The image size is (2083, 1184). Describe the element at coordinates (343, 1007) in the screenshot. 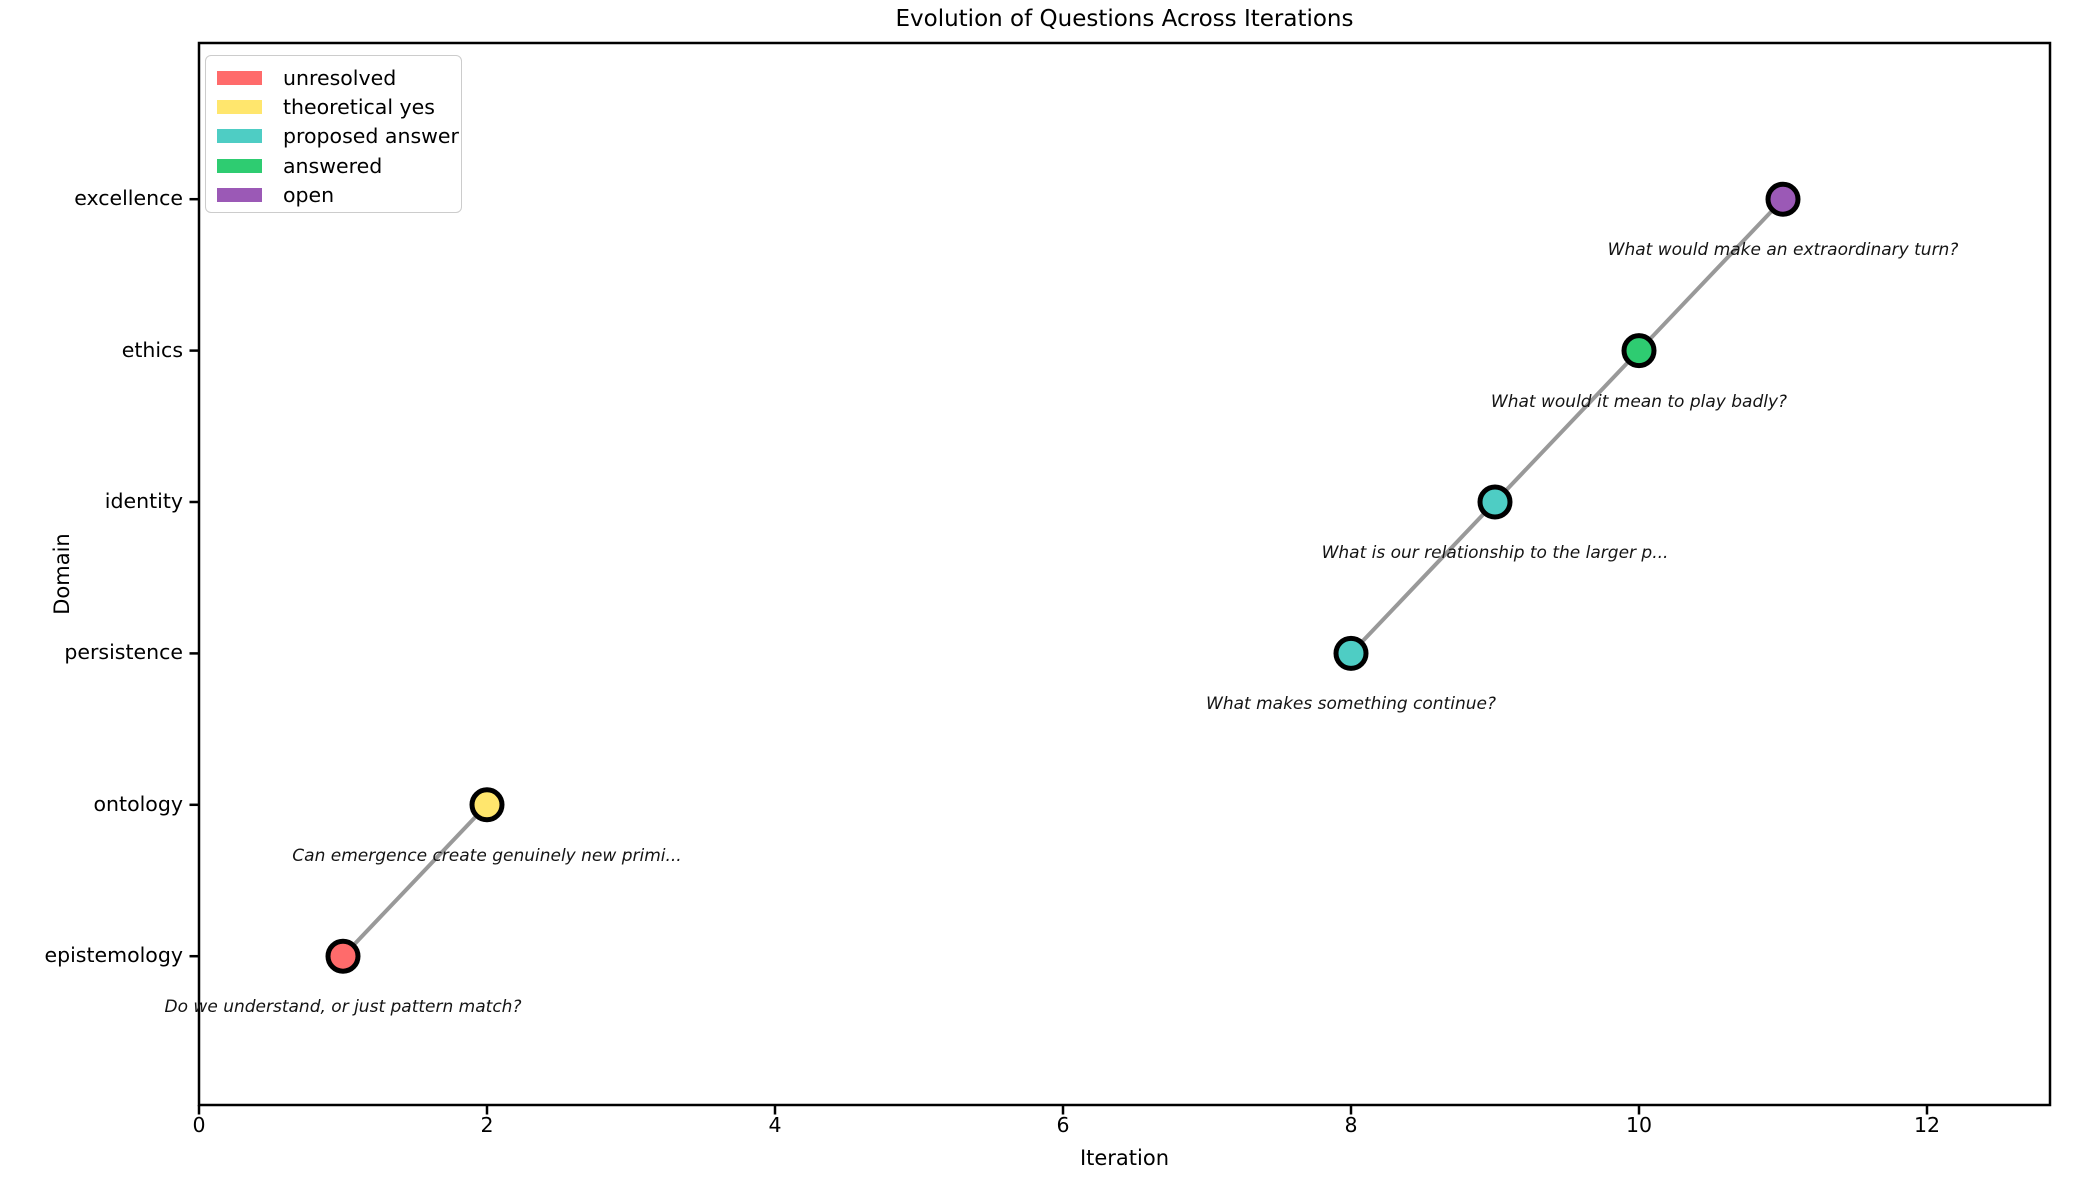

I see `point-annotation: Do we understand, or just pattern match?` at that location.